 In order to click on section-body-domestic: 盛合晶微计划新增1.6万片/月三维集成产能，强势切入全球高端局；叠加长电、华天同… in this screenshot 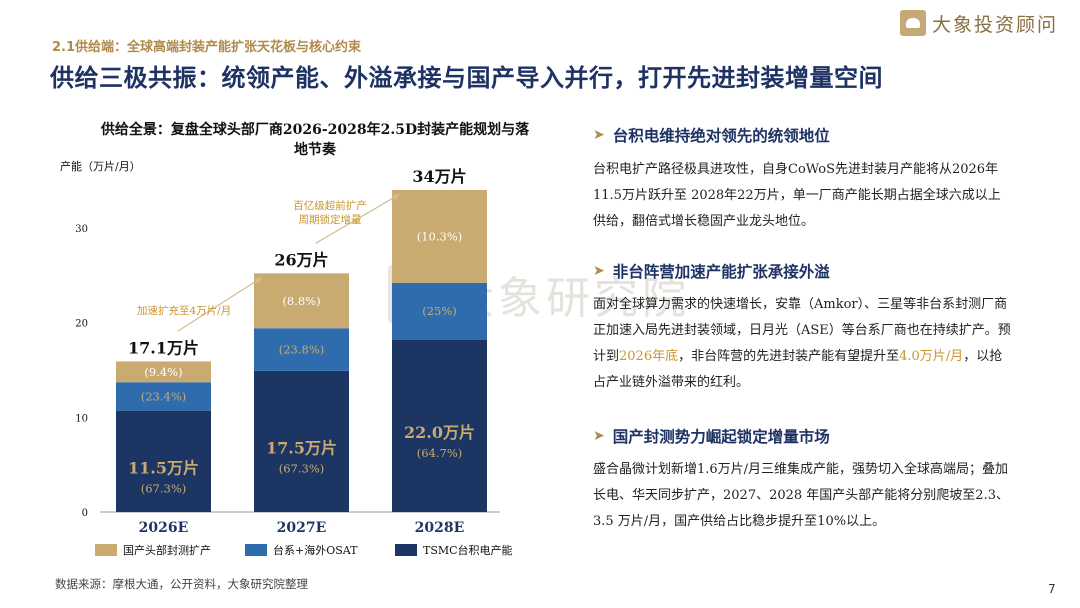, I will do `click(801, 495)`.